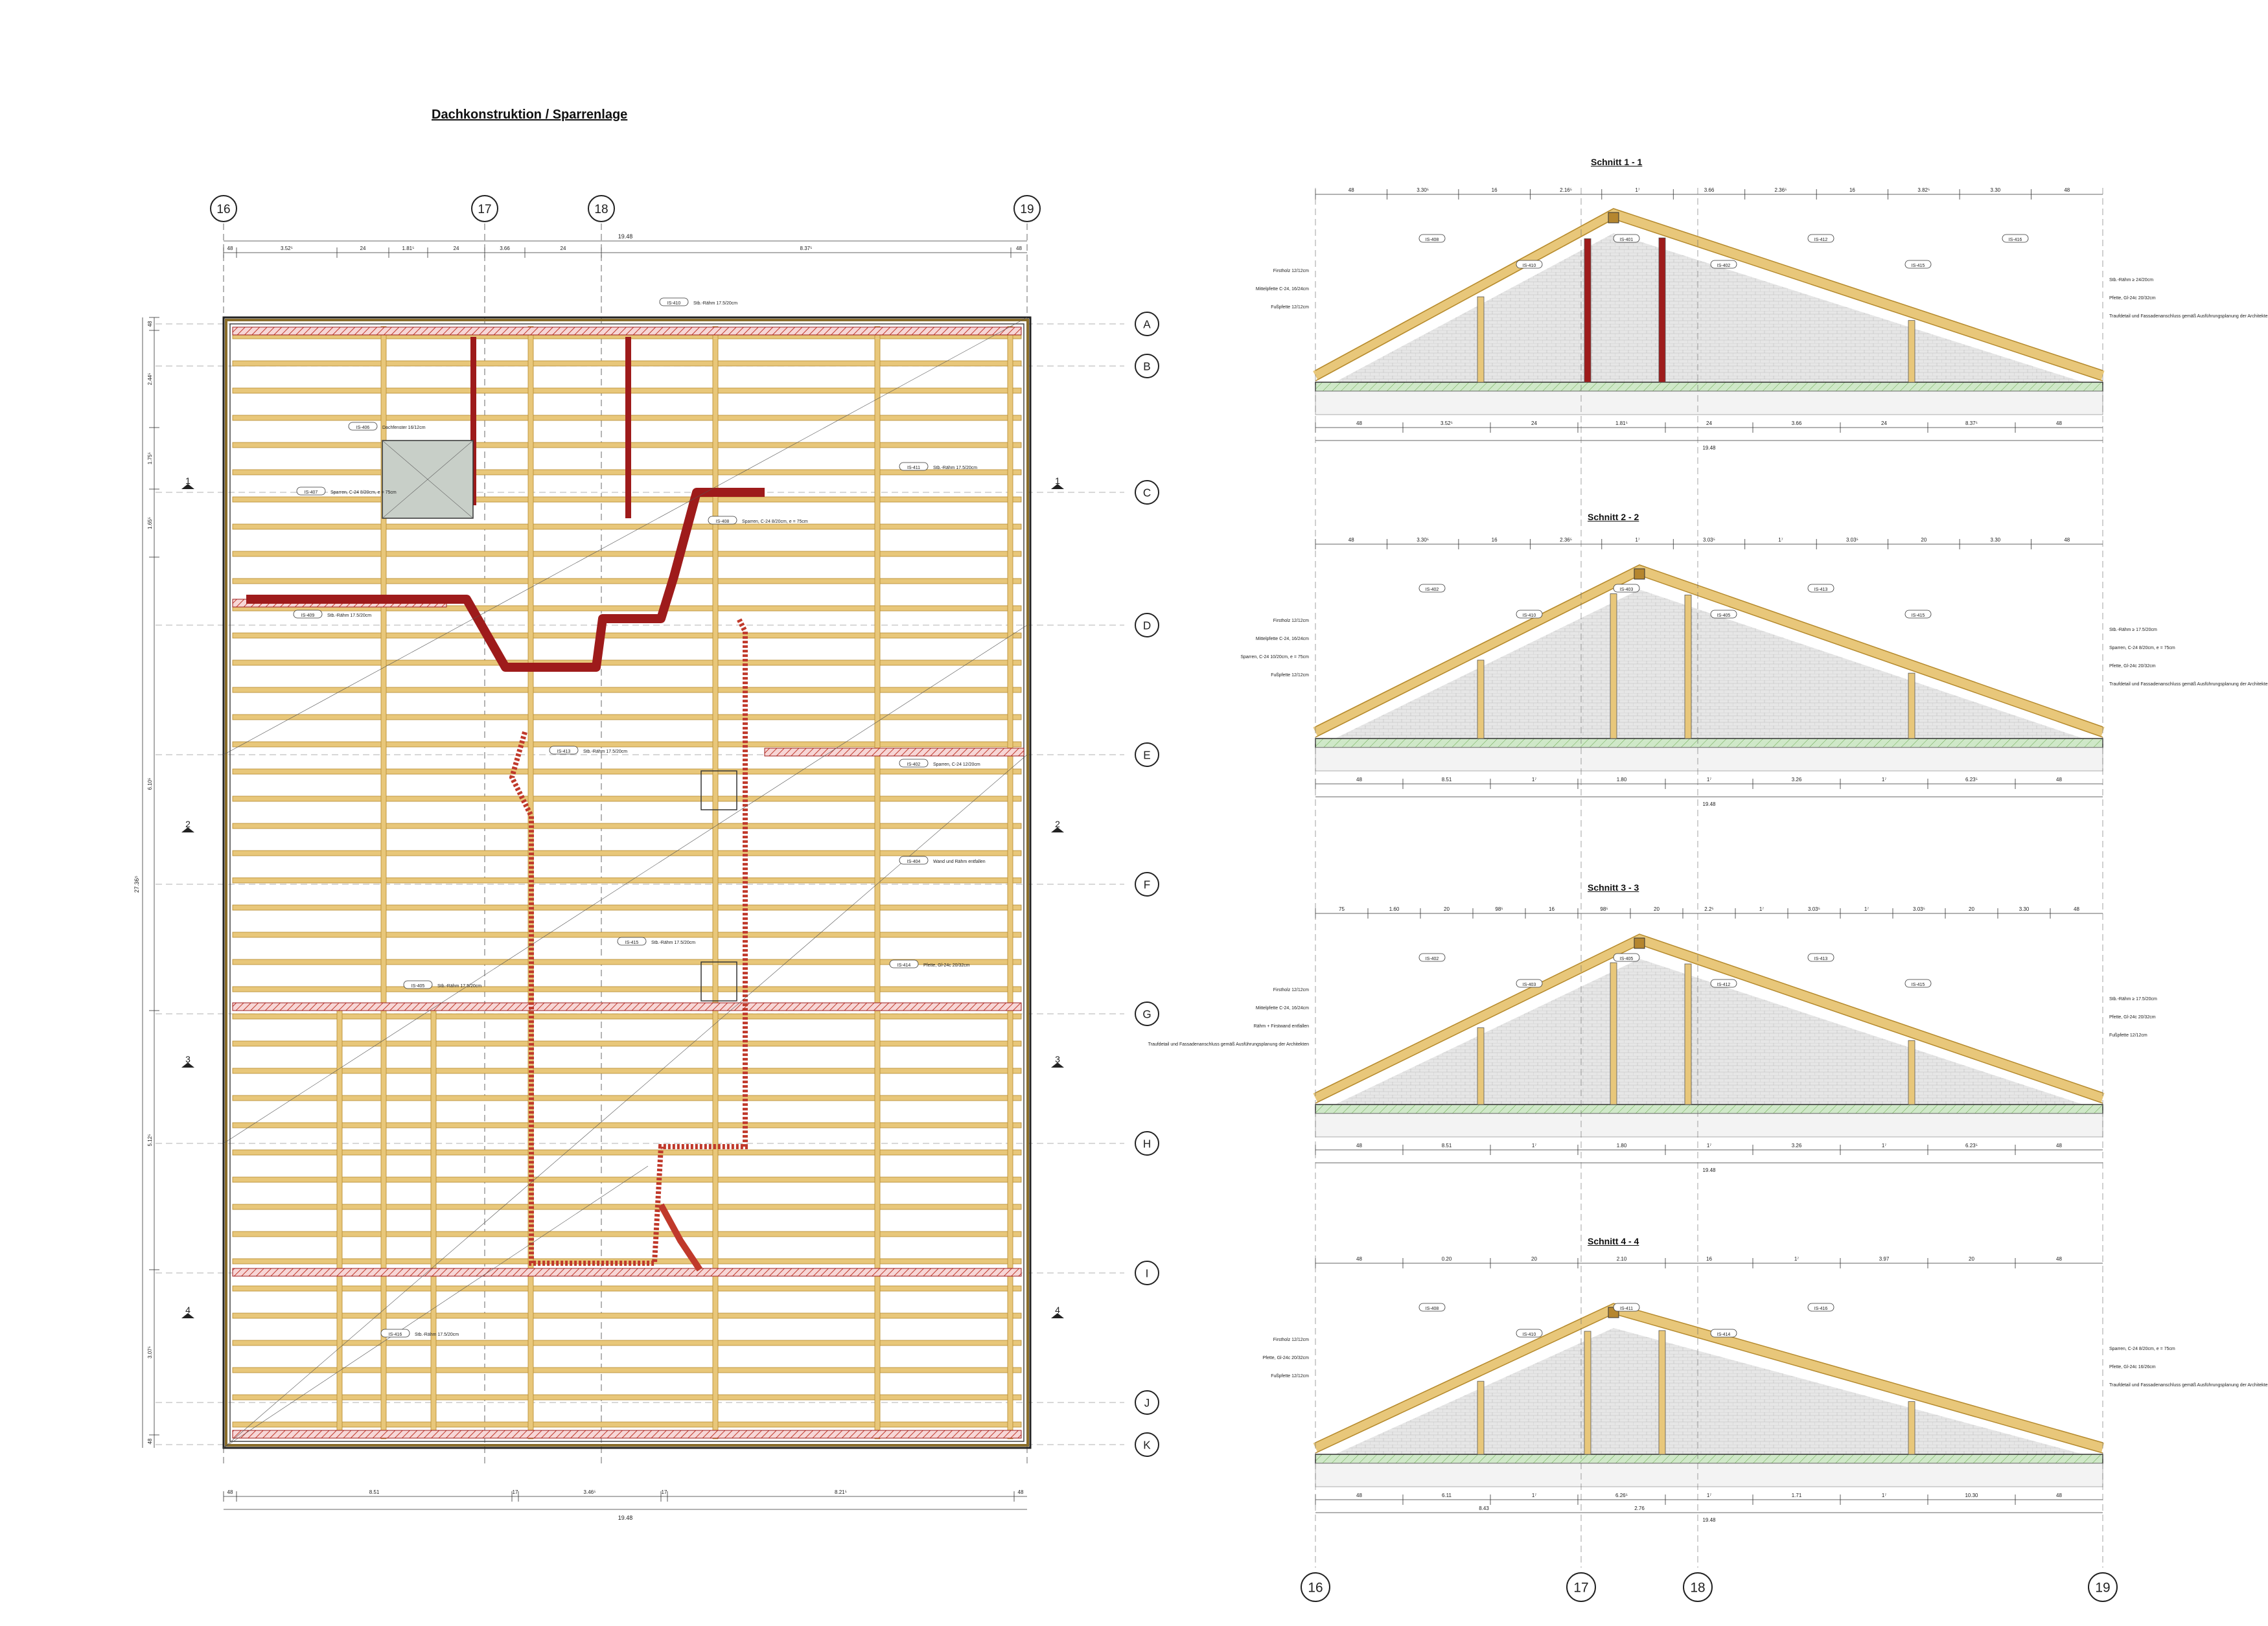 This screenshot has width=2268, height=1626. What do you see at coordinates (1621, 423) in the screenshot?
I see `section-1-dim-bottom-3: 1.81⁵` at bounding box center [1621, 423].